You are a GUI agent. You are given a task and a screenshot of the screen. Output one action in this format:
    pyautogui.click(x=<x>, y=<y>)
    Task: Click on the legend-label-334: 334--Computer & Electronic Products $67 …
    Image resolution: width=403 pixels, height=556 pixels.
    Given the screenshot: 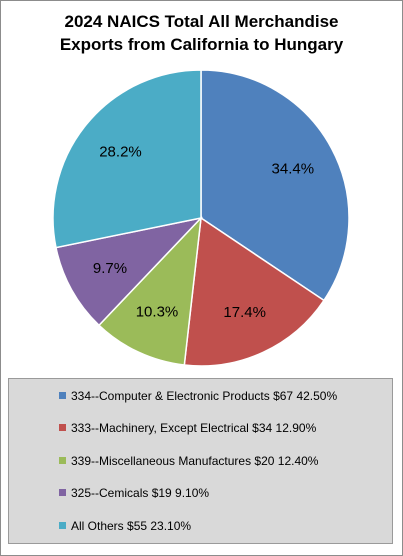 What is the action you would take?
    pyautogui.click(x=204, y=396)
    